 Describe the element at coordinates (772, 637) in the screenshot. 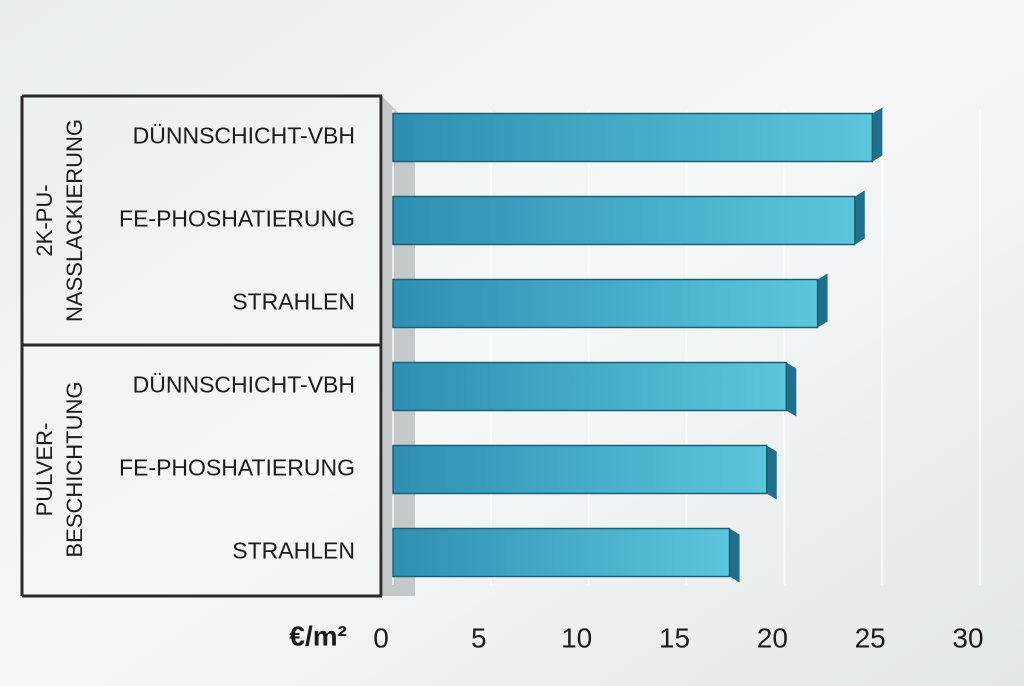

I see `x-tick-label: 20` at that location.